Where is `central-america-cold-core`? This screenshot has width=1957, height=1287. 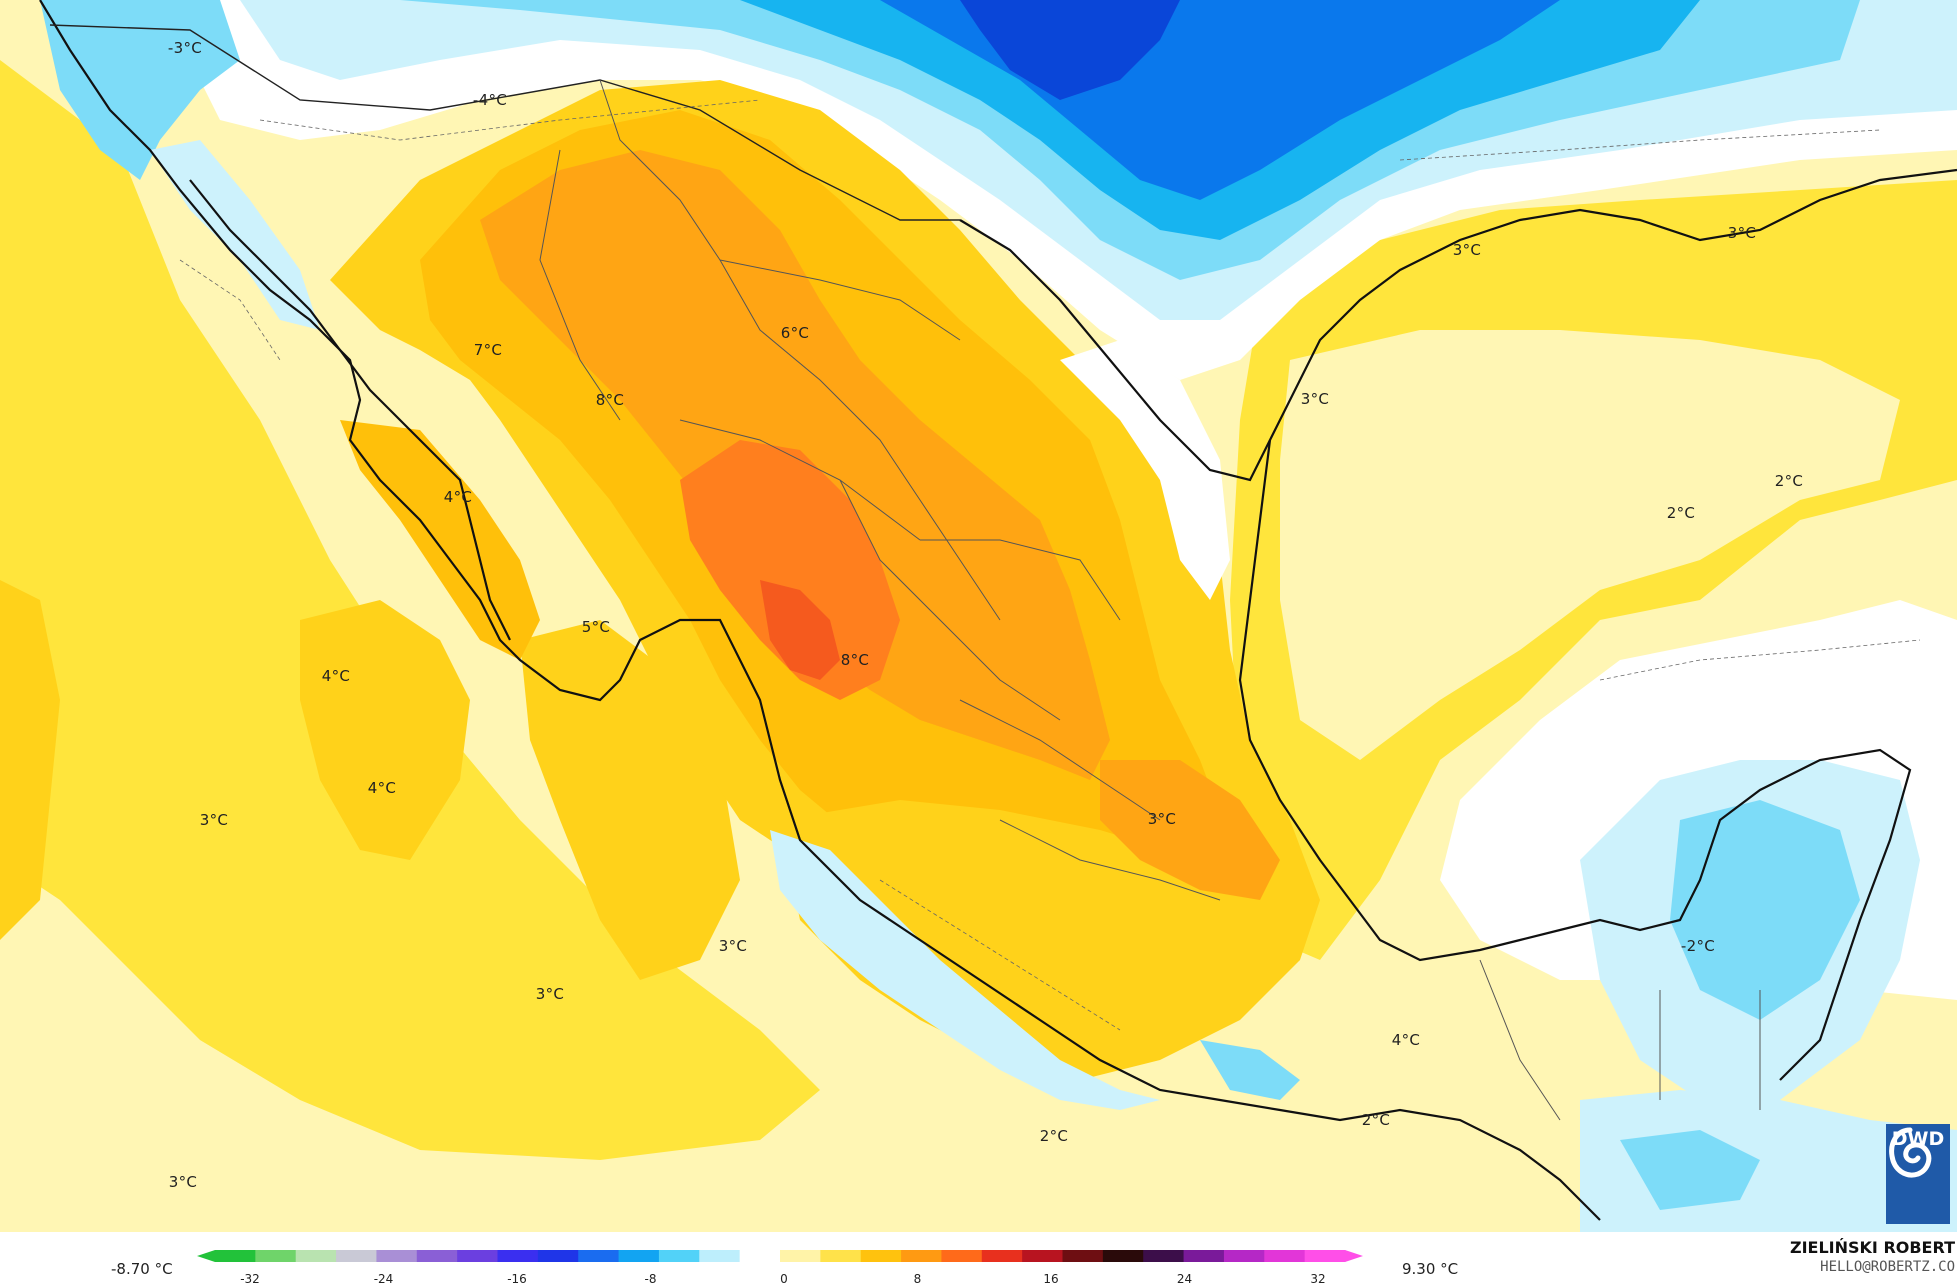
central-america-cold-core is located at coordinates (1690, 1170).